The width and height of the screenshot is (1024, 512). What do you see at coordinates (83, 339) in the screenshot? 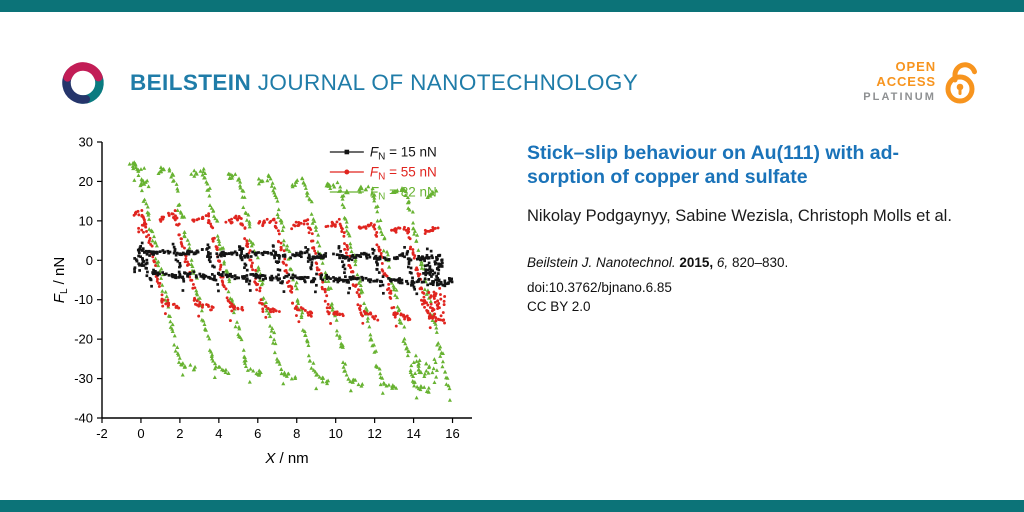
I see `svg-text: -20` at bounding box center [83, 339].